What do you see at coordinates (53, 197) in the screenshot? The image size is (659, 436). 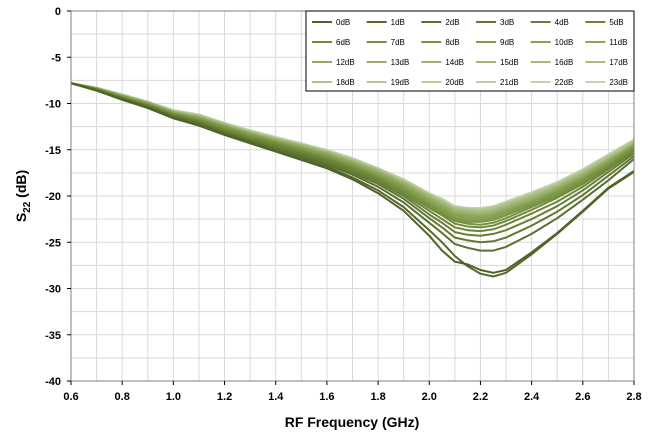 I see `y-tick-label: -20` at bounding box center [53, 197].